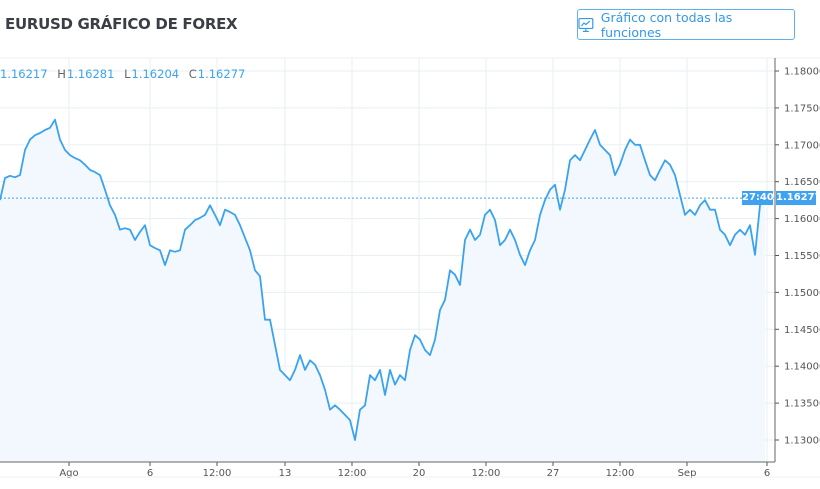  Describe the element at coordinates (155, 74) in the screenshot. I see `low-value: 1.16204` at that location.